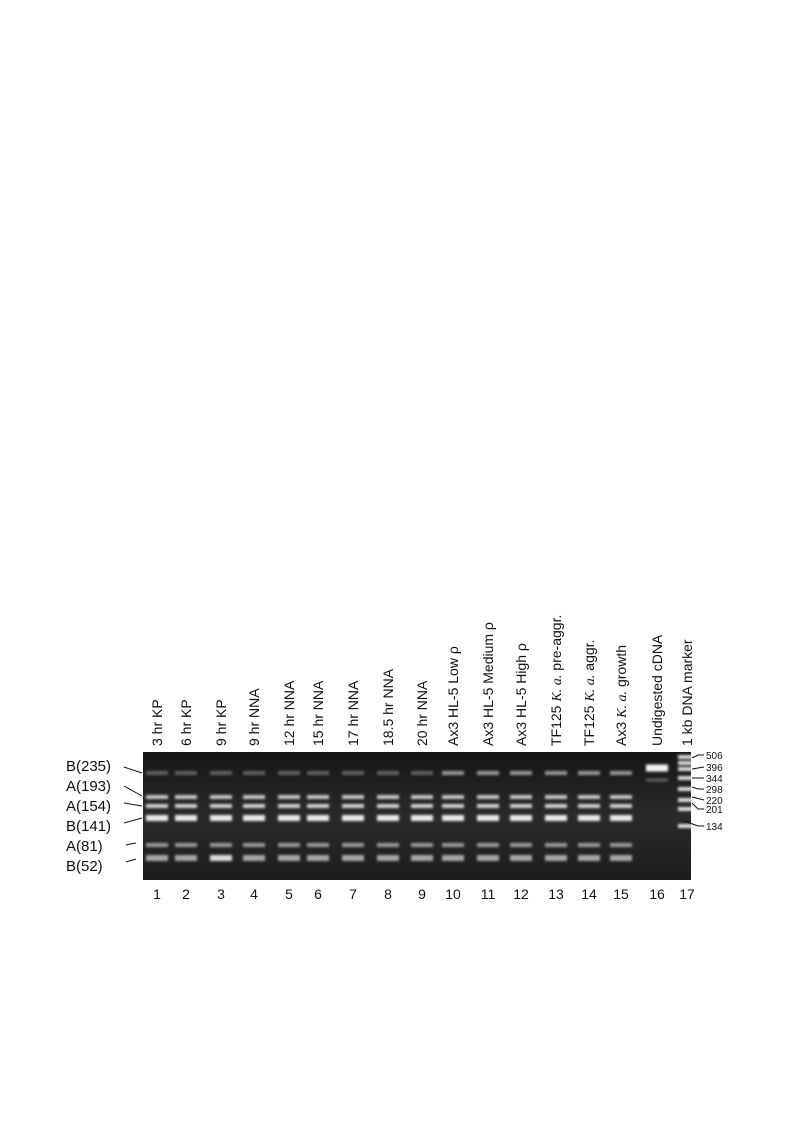  Describe the element at coordinates (353, 713) in the screenshot. I see `lane-label-part: 17 hr NNA` at that location.